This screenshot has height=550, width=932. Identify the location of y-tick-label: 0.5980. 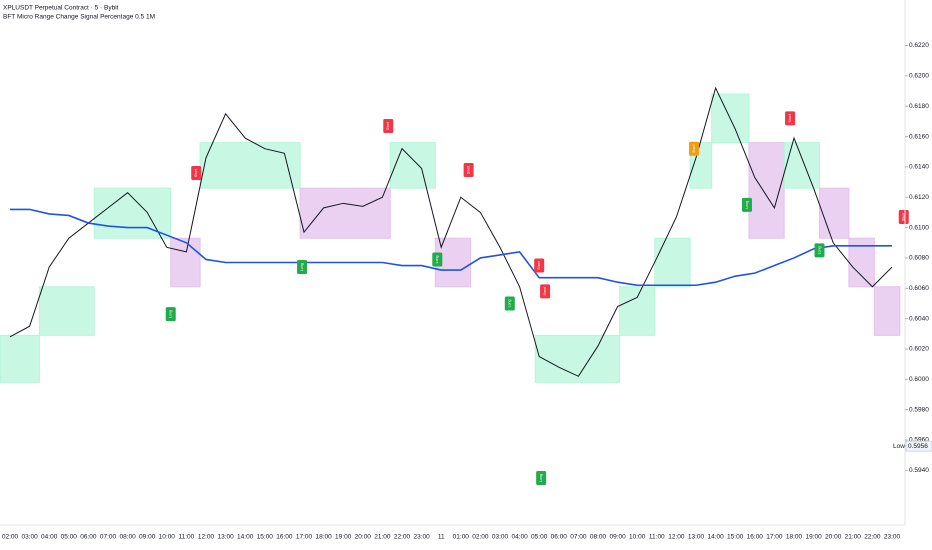
(919, 409).